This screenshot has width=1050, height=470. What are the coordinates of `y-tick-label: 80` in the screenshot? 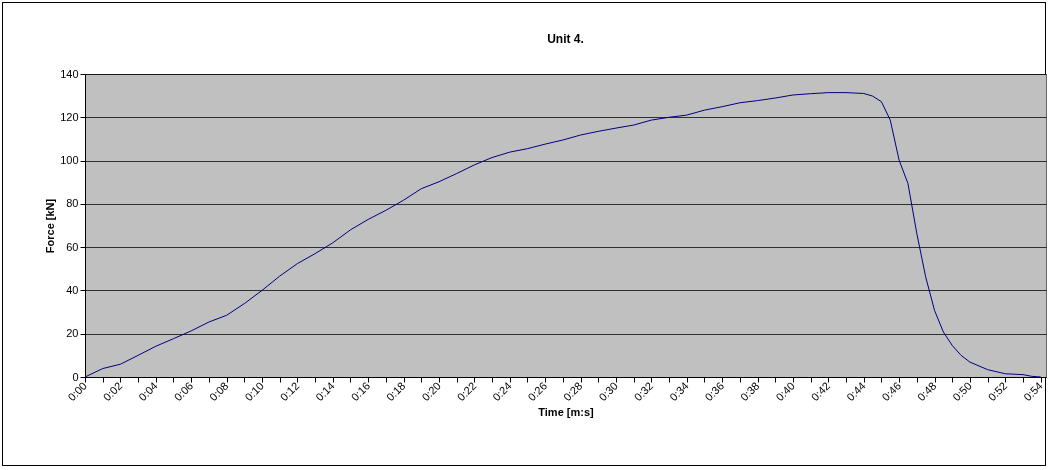 It's located at (72, 203).